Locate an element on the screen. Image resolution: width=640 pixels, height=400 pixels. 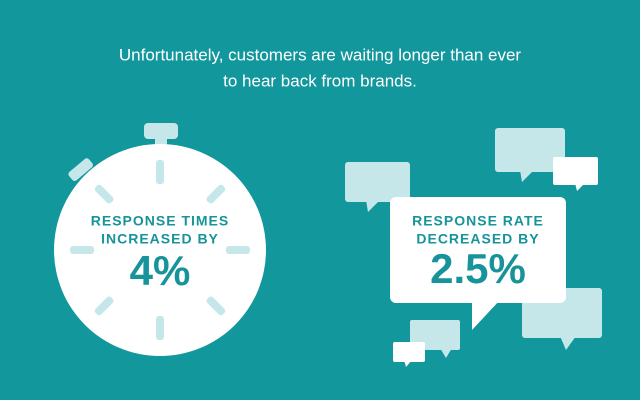
main-bubble is located at coordinates (478, 250).